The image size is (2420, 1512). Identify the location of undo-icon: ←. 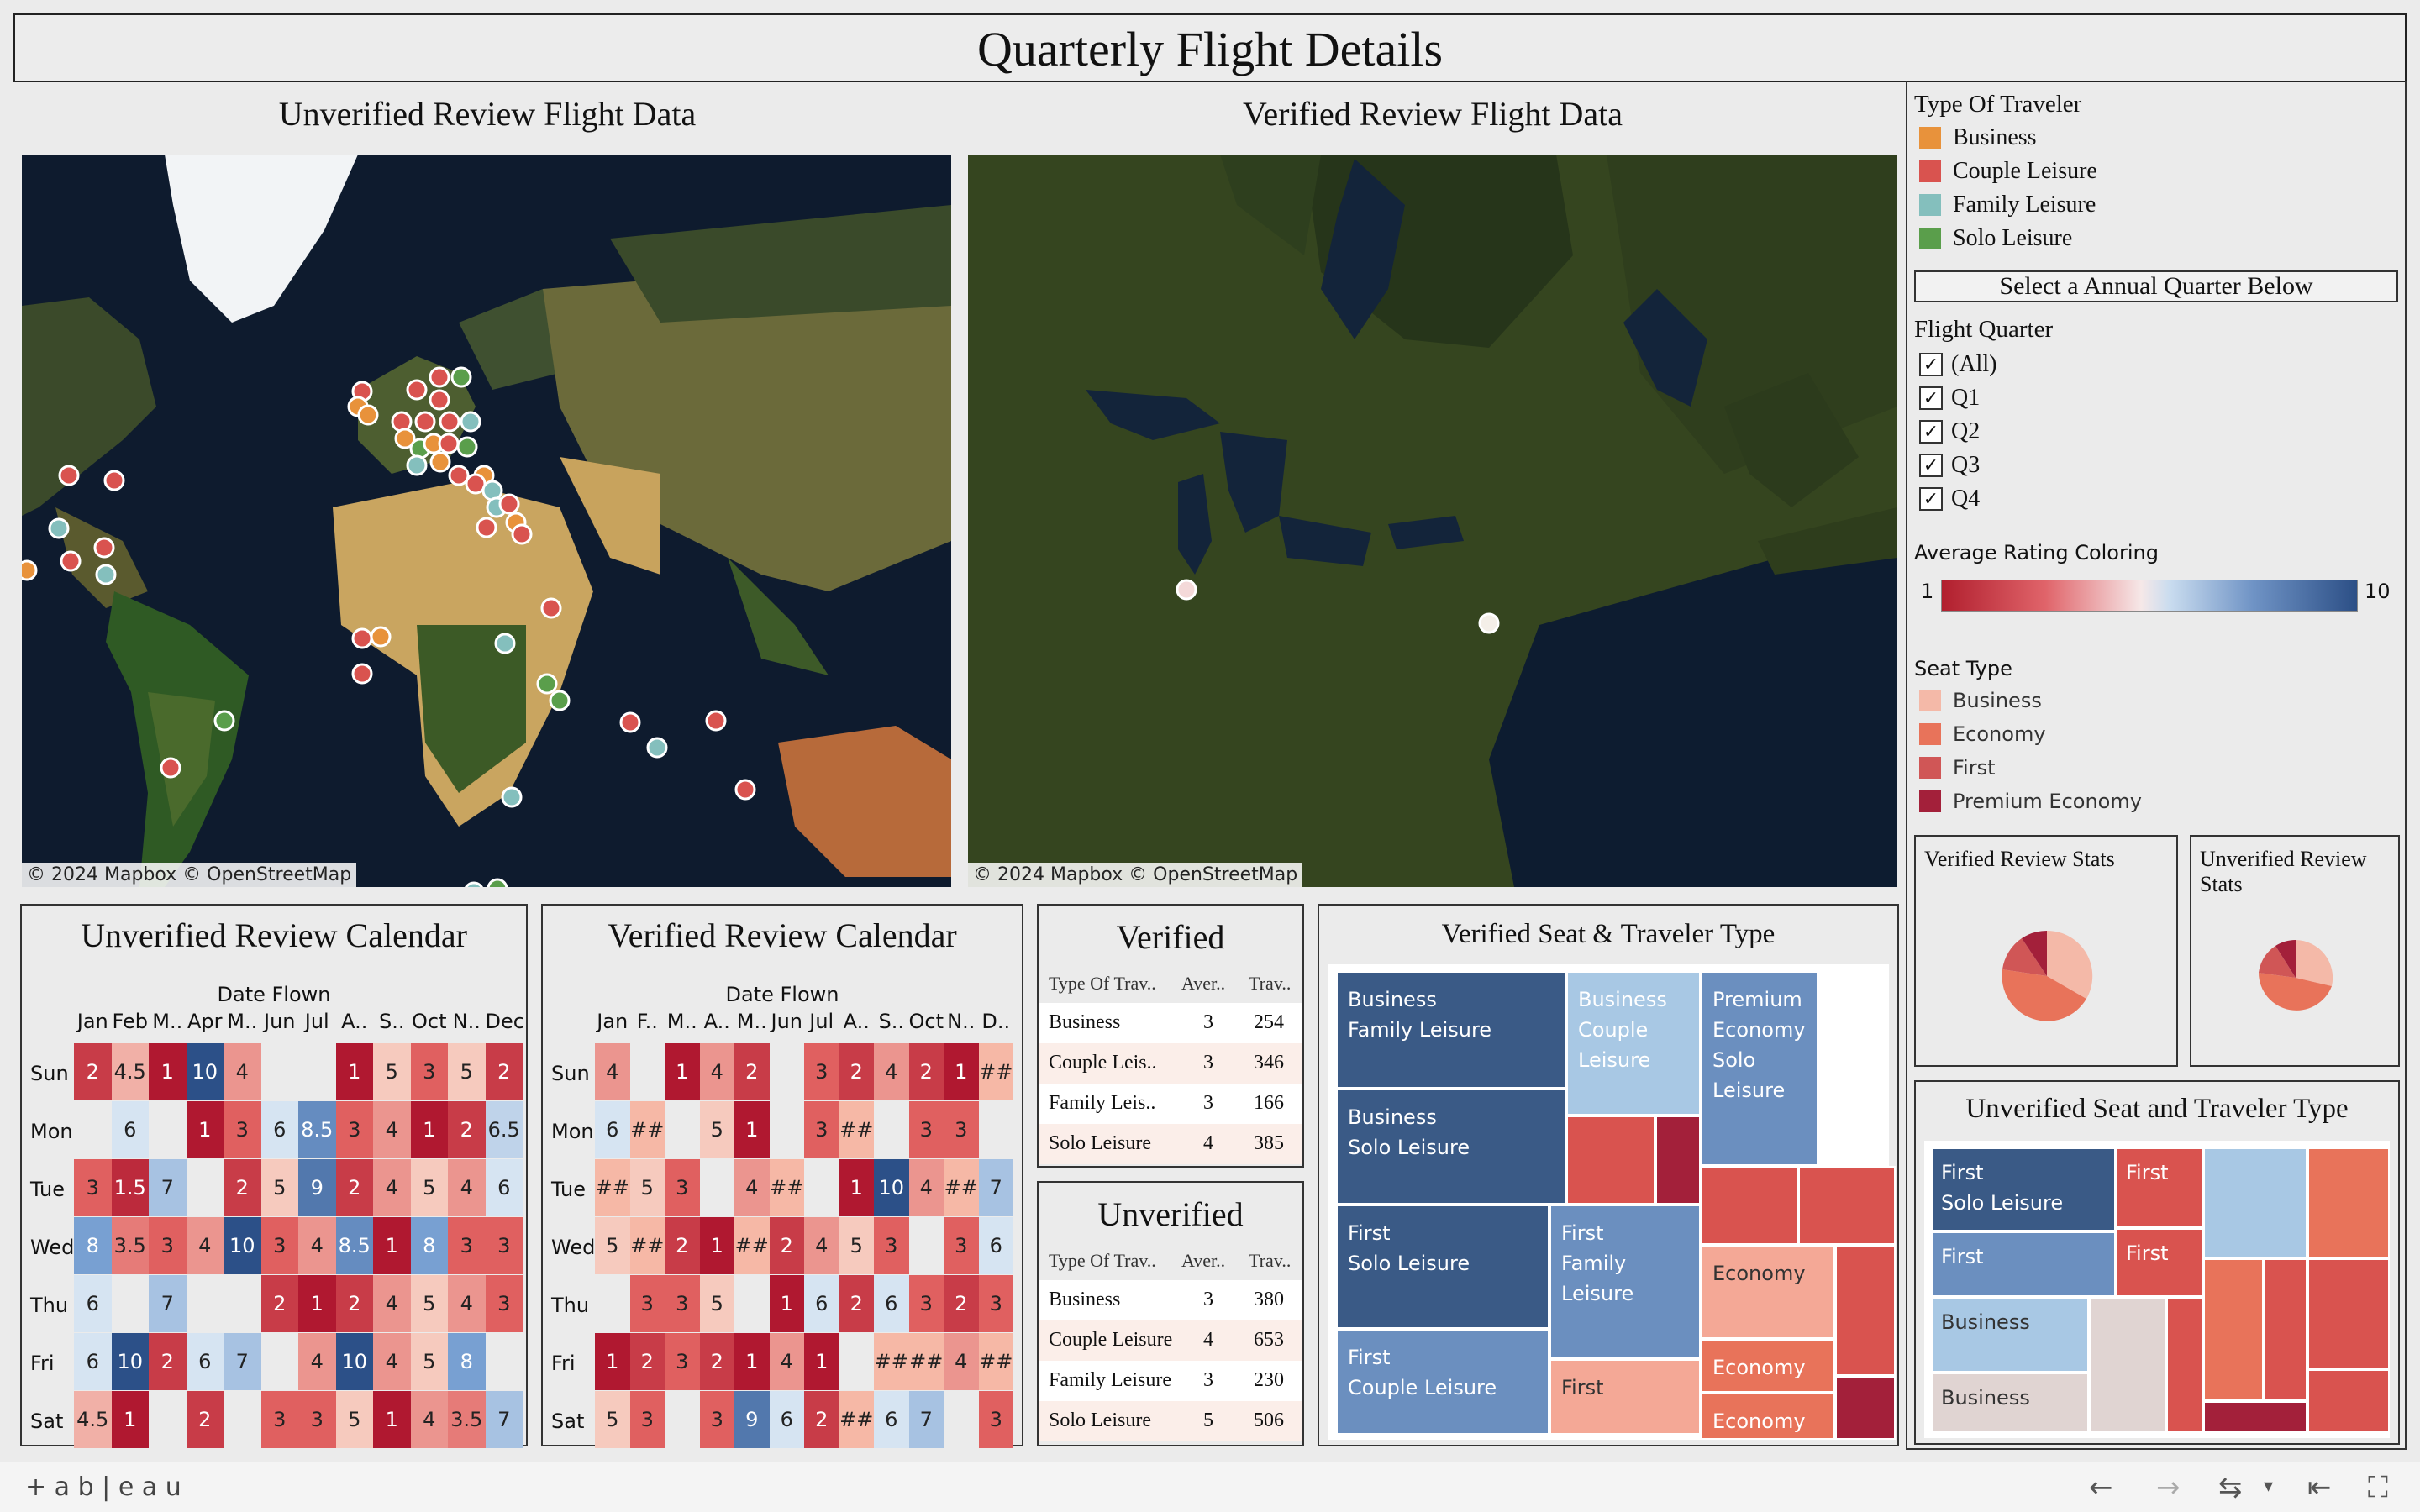
(2101, 1487).